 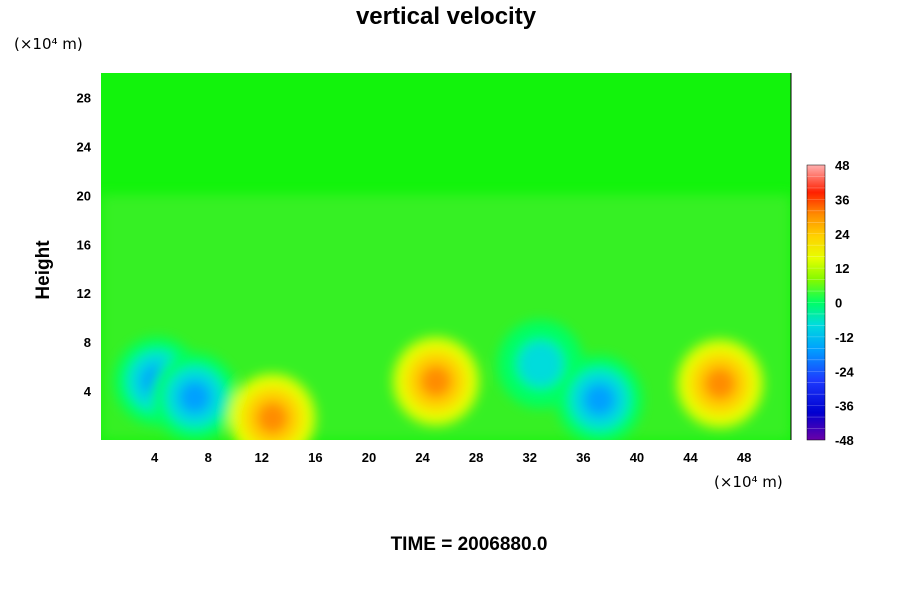 What do you see at coordinates (208, 457) in the screenshot?
I see `x-tick-label: 8` at bounding box center [208, 457].